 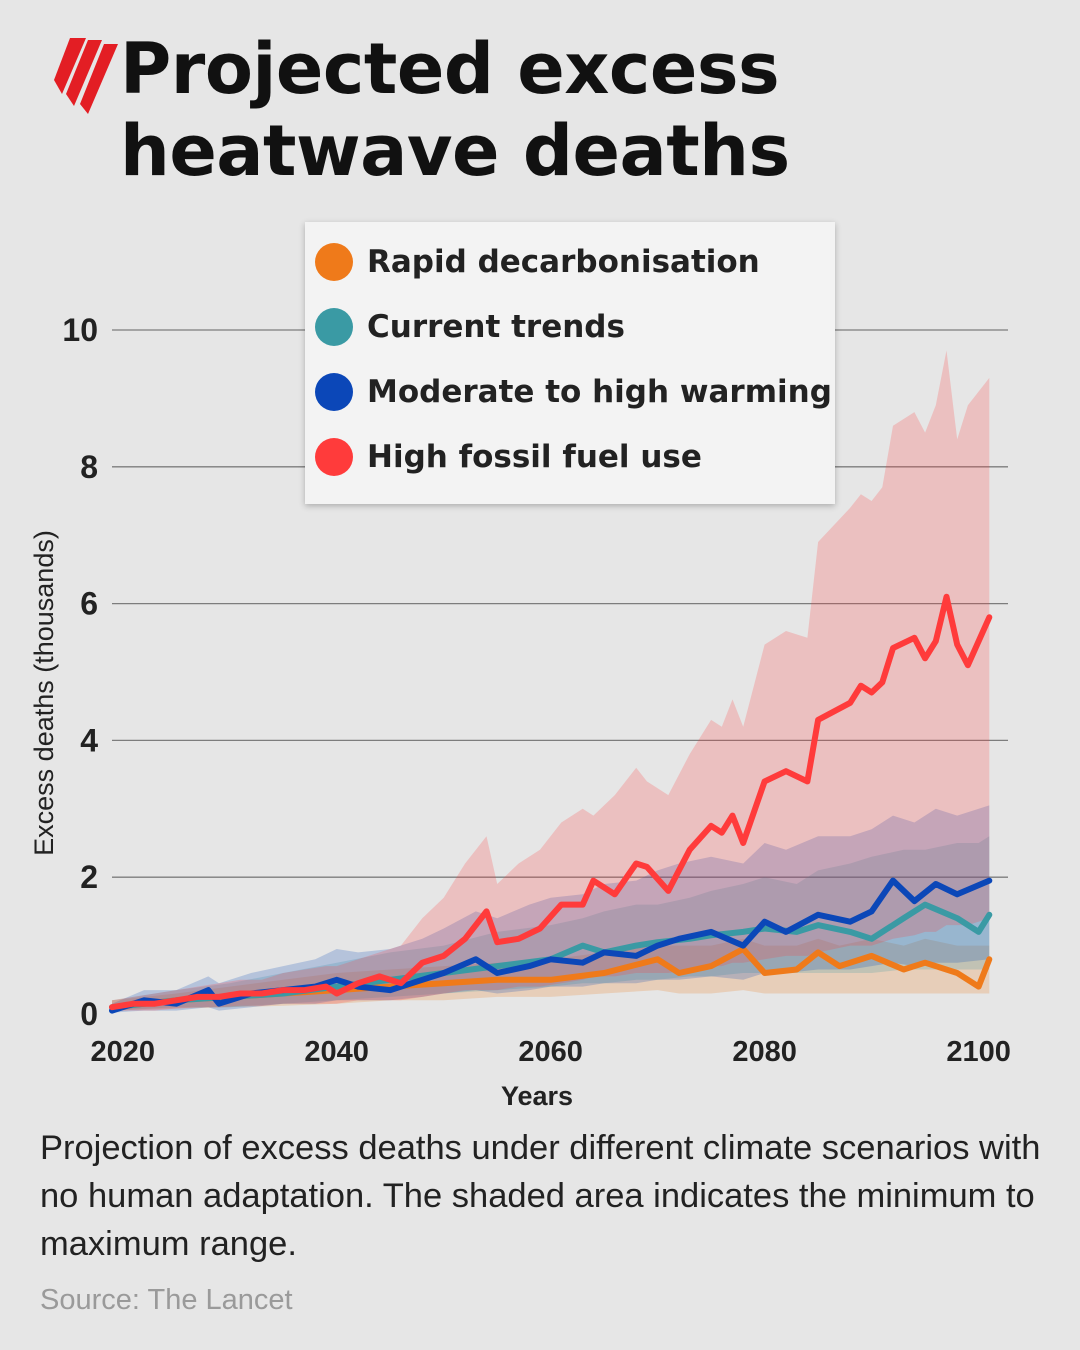 I want to click on x-tick-label: 2080, so click(x=764, y=1052).